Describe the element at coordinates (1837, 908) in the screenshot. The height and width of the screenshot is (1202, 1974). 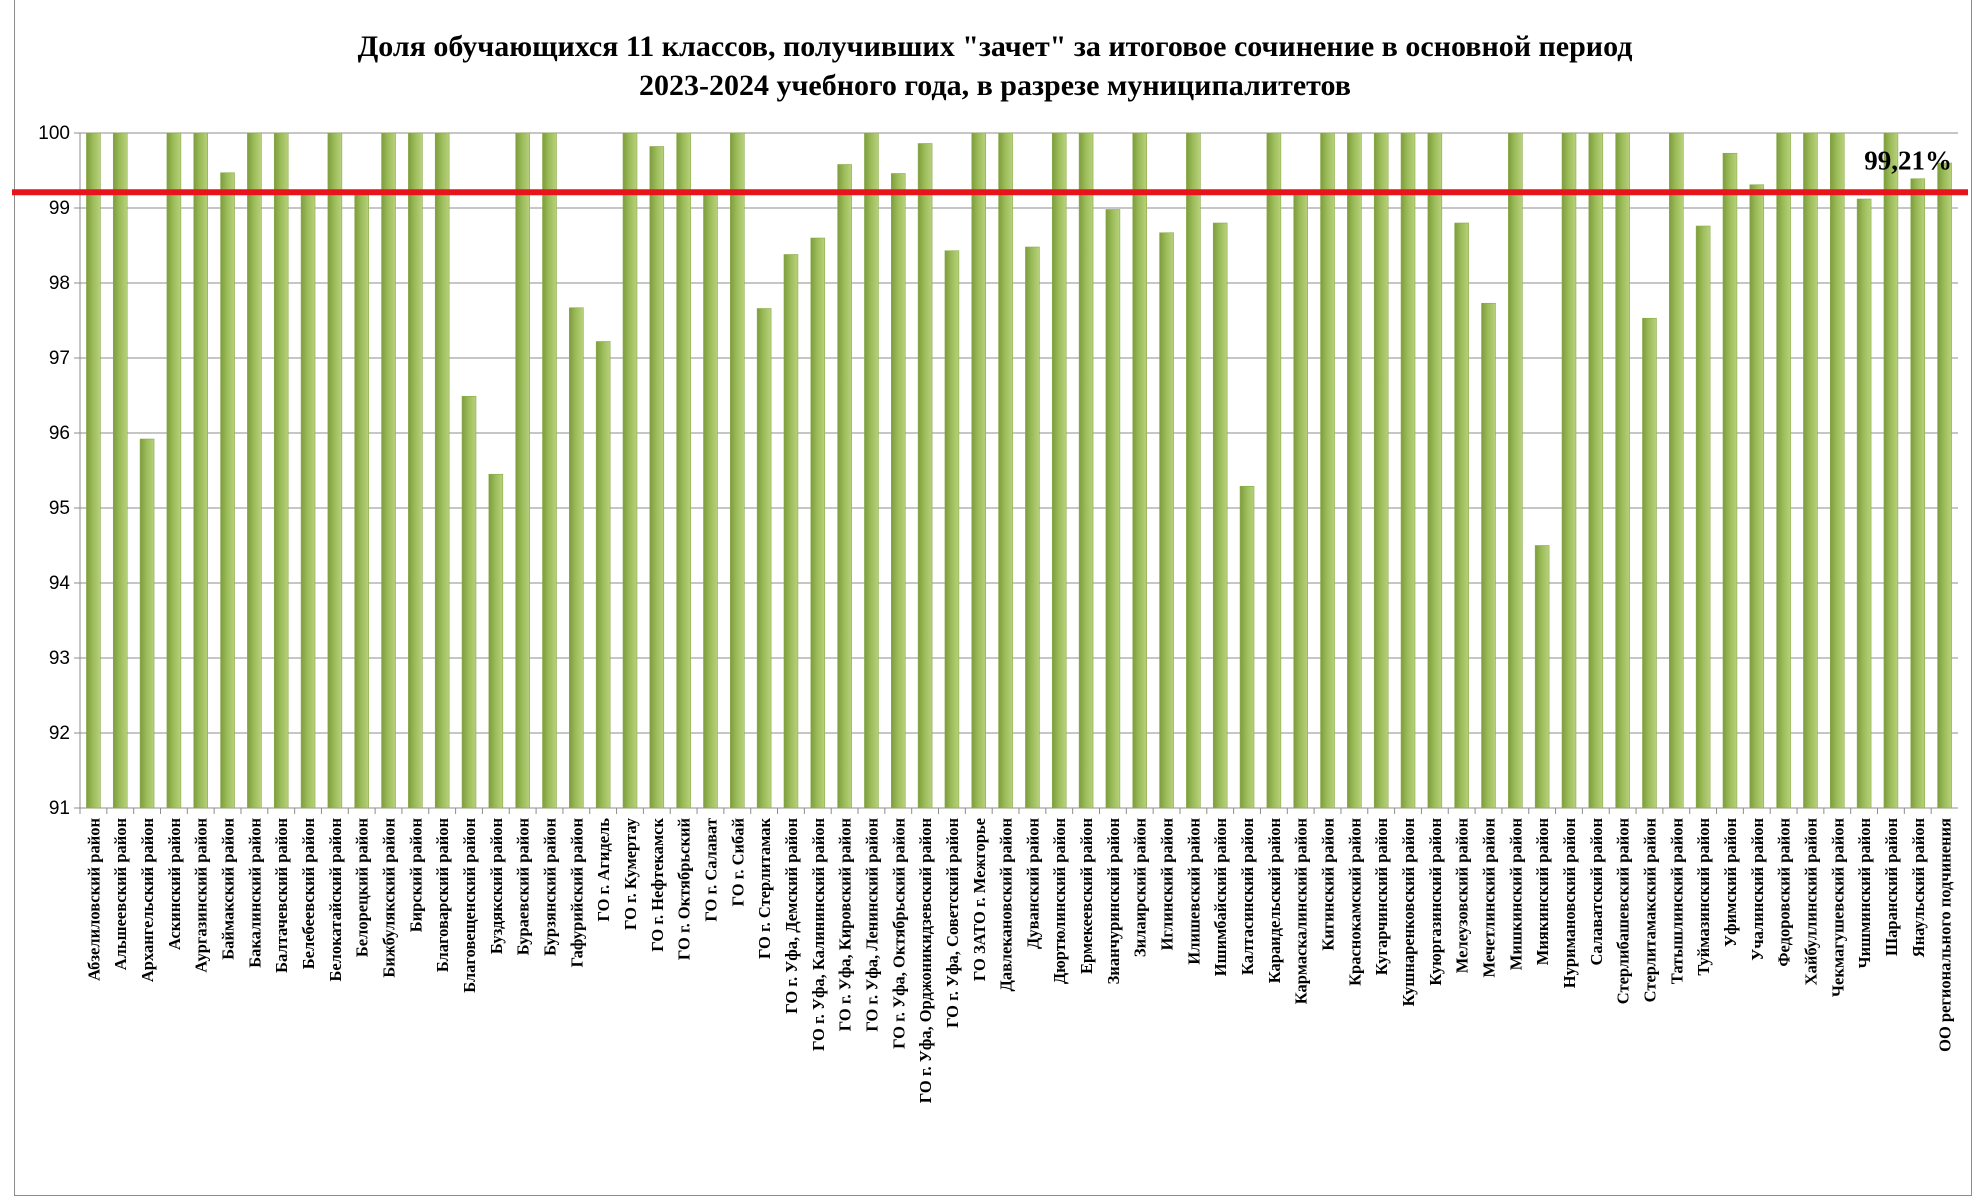
I see `x-tick-label: Чекмагушевский район` at that location.